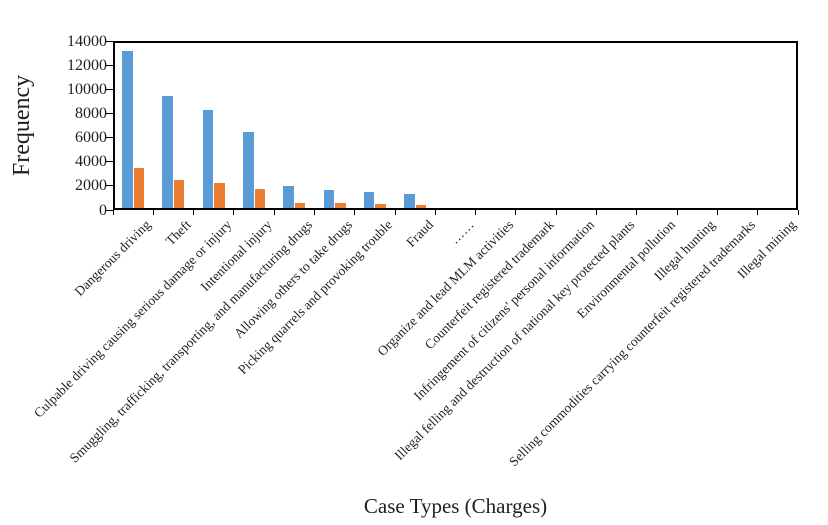  Describe the element at coordinates (91, 113) in the screenshot. I see `y-tick-label: 8000` at that location.